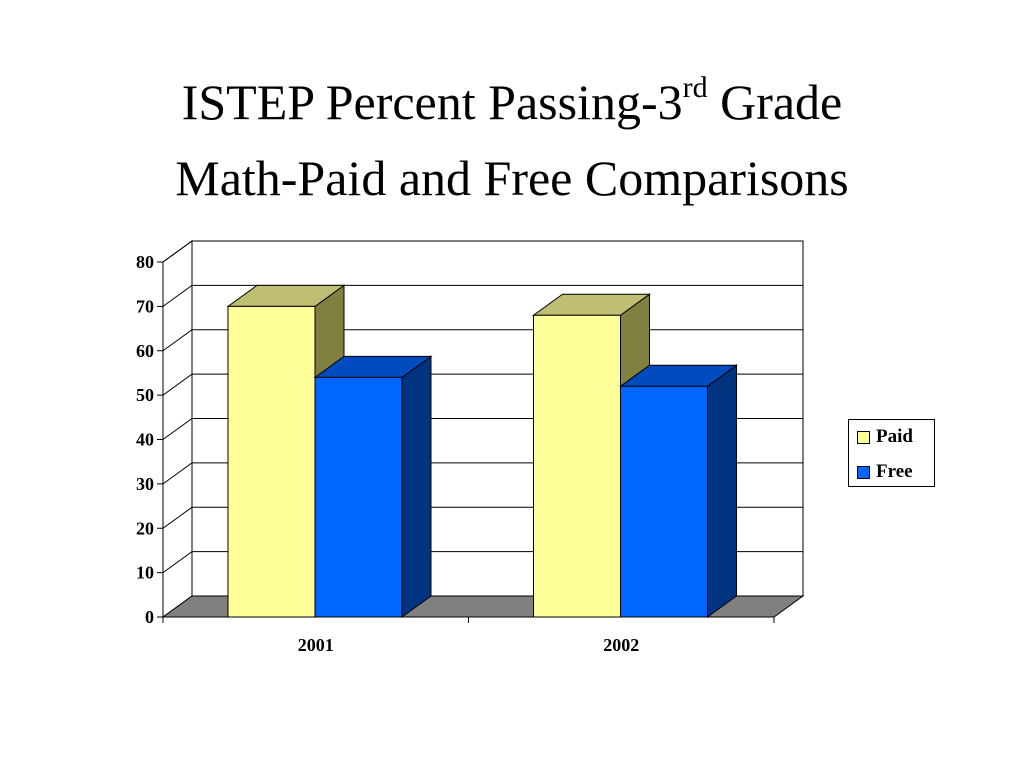  What do you see at coordinates (621, 645) in the screenshot?
I see `x-tick-label: 2002` at bounding box center [621, 645].